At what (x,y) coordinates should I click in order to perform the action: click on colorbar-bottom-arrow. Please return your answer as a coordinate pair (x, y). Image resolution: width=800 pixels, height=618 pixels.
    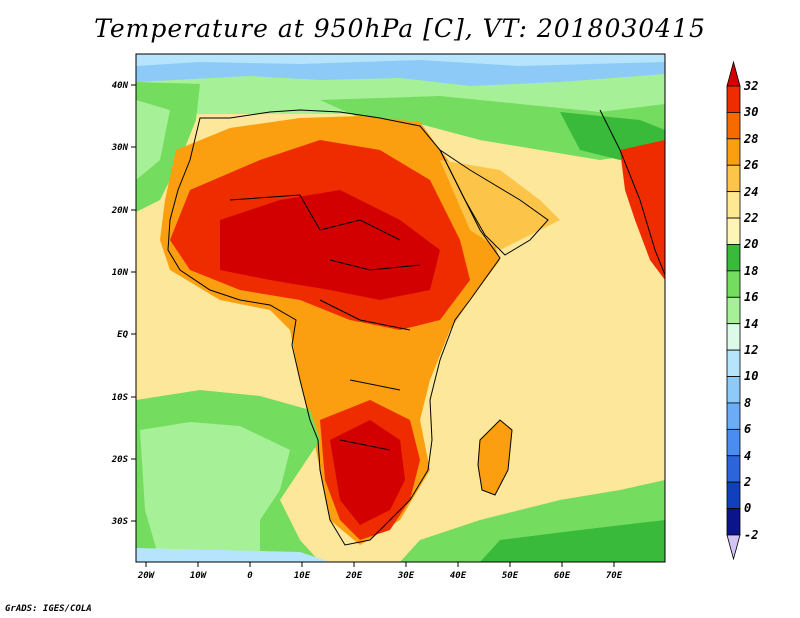
    Looking at the image, I should click on (733, 547).